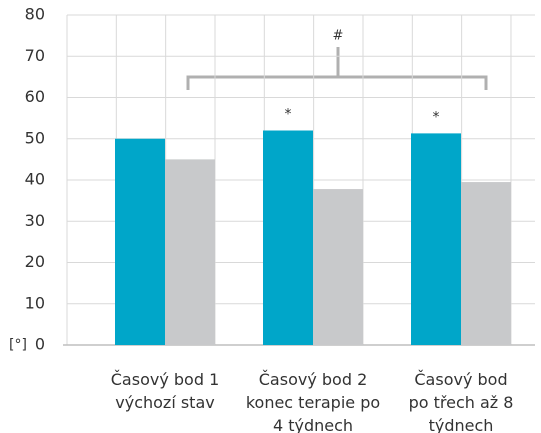  What do you see at coordinates (165, 379) in the screenshot?
I see `x-tick-label-line: Časový bod 1` at bounding box center [165, 379].